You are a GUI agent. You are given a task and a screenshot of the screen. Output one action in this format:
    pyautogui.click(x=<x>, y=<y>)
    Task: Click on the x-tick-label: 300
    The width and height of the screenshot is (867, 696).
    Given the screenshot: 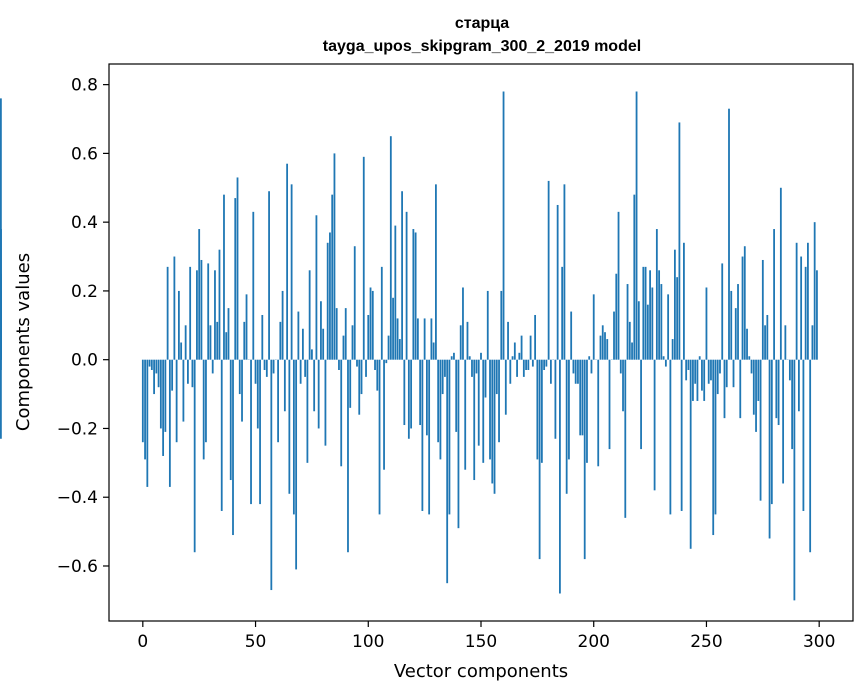 What is the action you would take?
    pyautogui.click(x=819, y=642)
    